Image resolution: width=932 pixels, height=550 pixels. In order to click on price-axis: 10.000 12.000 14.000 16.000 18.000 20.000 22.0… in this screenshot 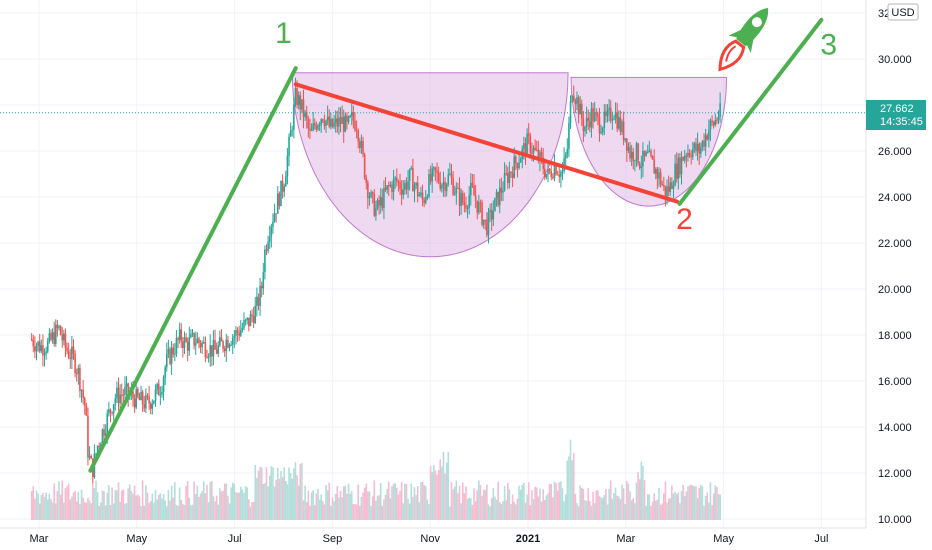, I will do `click(888, 264)`.